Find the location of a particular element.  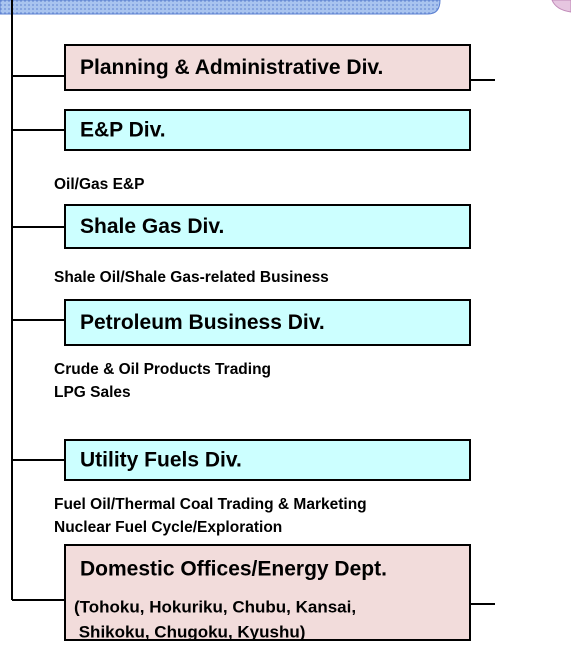

node-label: Domestic Offices/Energy Dept. is located at coordinates (233, 569).